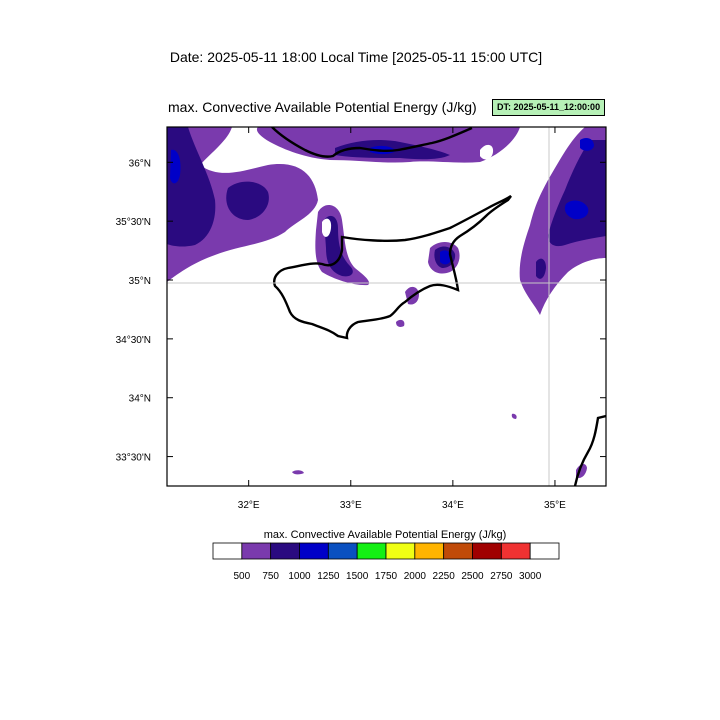 The image size is (720, 720). Describe the element at coordinates (549, 107) in the screenshot. I see `dt-badge: DT: 2025-05-11_12:00:00` at that location.